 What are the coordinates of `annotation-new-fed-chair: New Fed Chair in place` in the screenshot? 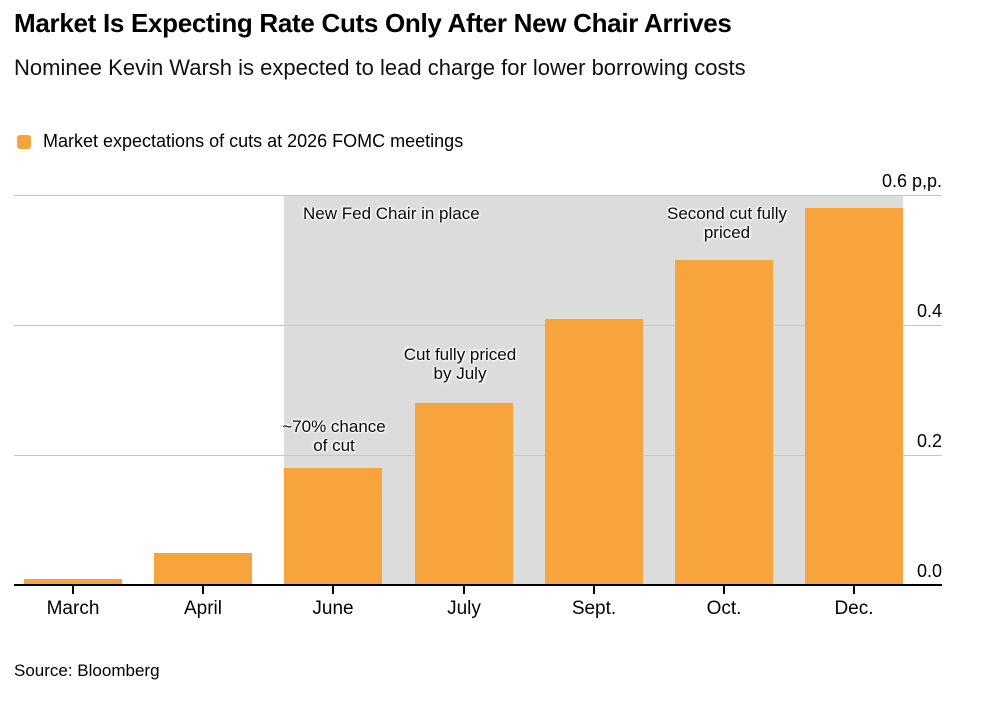 It's located at (391, 213).